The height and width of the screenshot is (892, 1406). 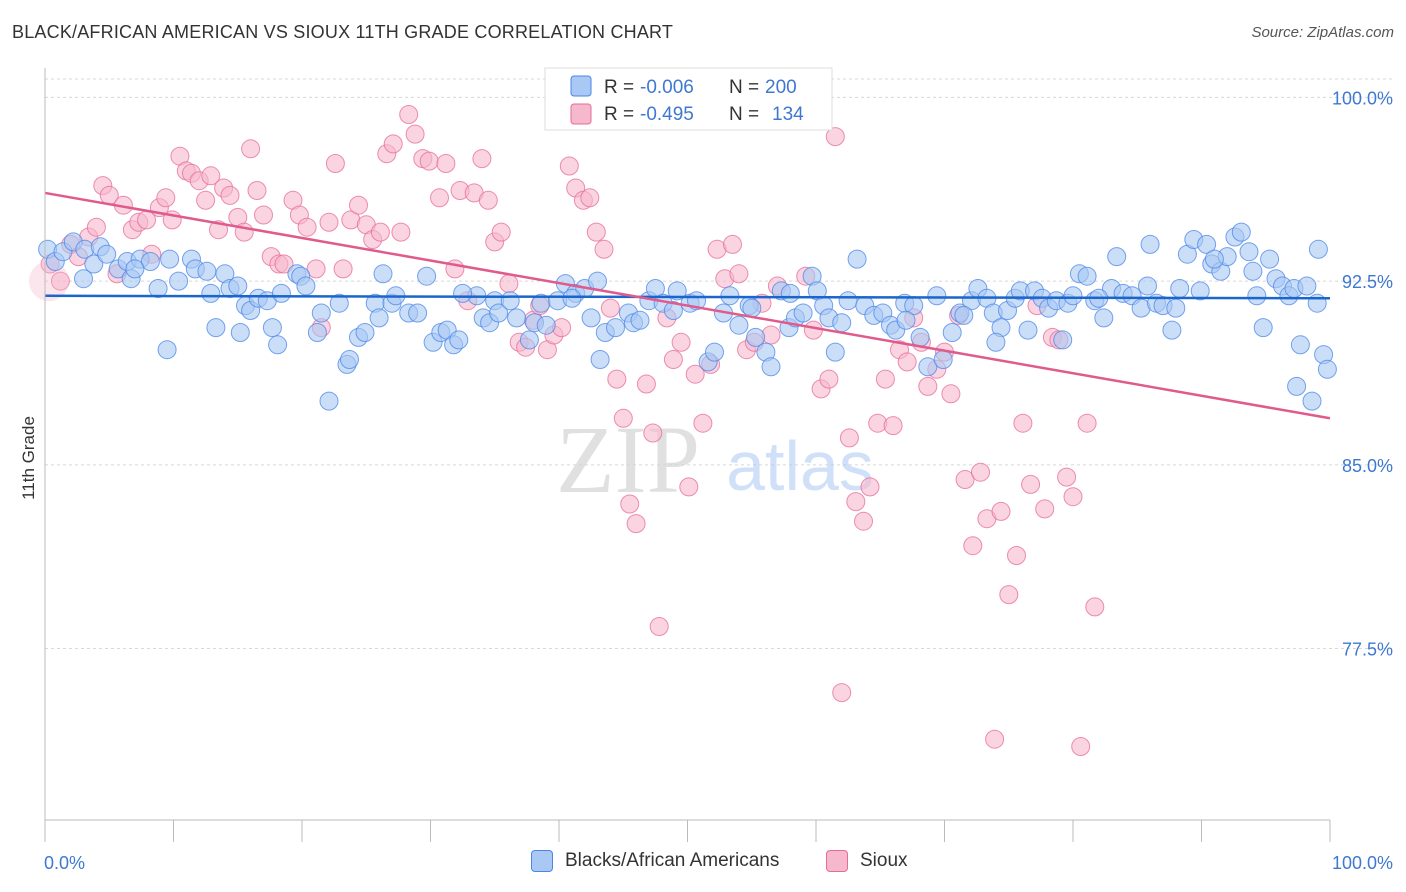 I want to click on legend-item-sioux: Sioux, so click(x=867, y=861).